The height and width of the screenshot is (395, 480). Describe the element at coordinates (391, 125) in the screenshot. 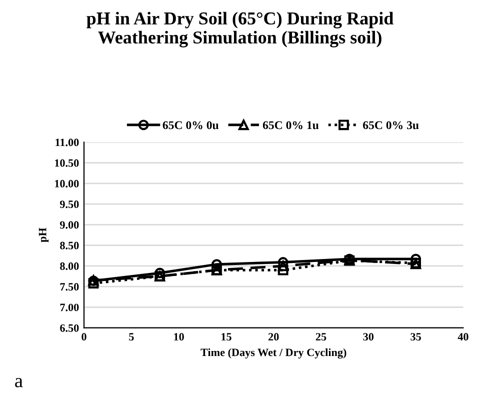

I see `legend-label: 65C 0% 3u` at that location.